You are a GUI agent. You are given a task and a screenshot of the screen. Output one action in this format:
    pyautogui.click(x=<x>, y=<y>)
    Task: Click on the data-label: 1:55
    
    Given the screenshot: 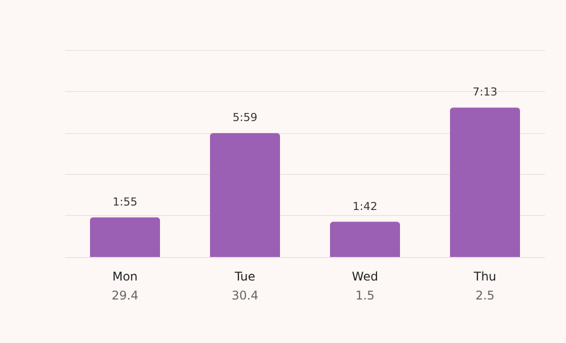 What is the action you would take?
    pyautogui.click(x=125, y=201)
    